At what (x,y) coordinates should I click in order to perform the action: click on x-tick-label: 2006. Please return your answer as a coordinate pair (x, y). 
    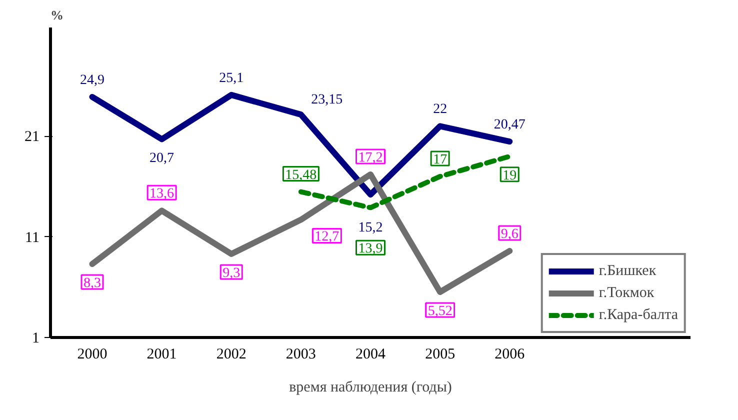
    Looking at the image, I should click on (510, 354).